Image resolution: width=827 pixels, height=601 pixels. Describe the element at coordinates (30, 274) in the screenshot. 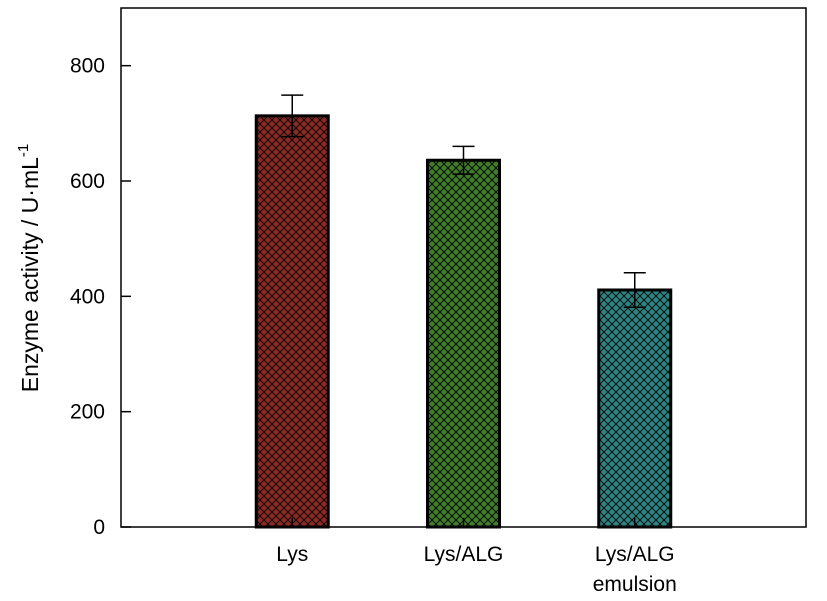

I see `y-axis-title-text: Enzyme activity / U·mL` at that location.